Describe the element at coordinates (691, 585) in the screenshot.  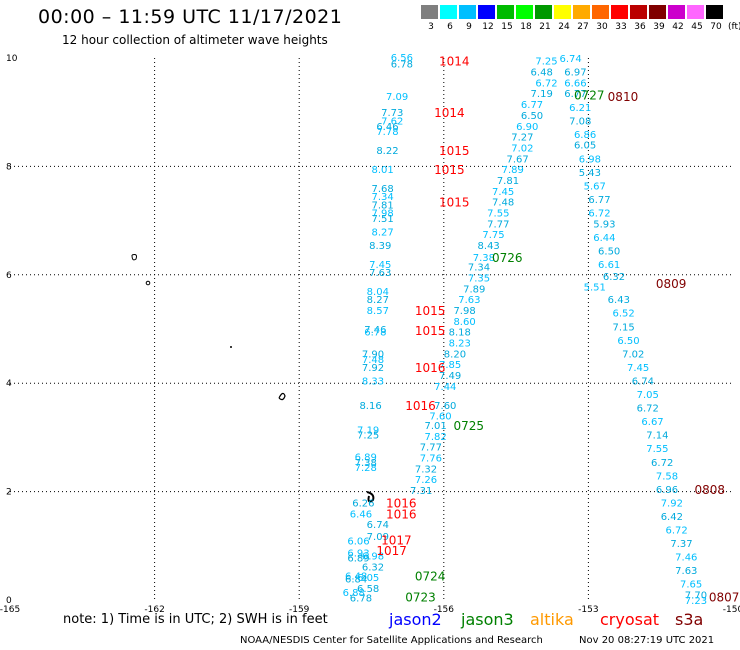
I see `swh-value: 7.65` at that location.